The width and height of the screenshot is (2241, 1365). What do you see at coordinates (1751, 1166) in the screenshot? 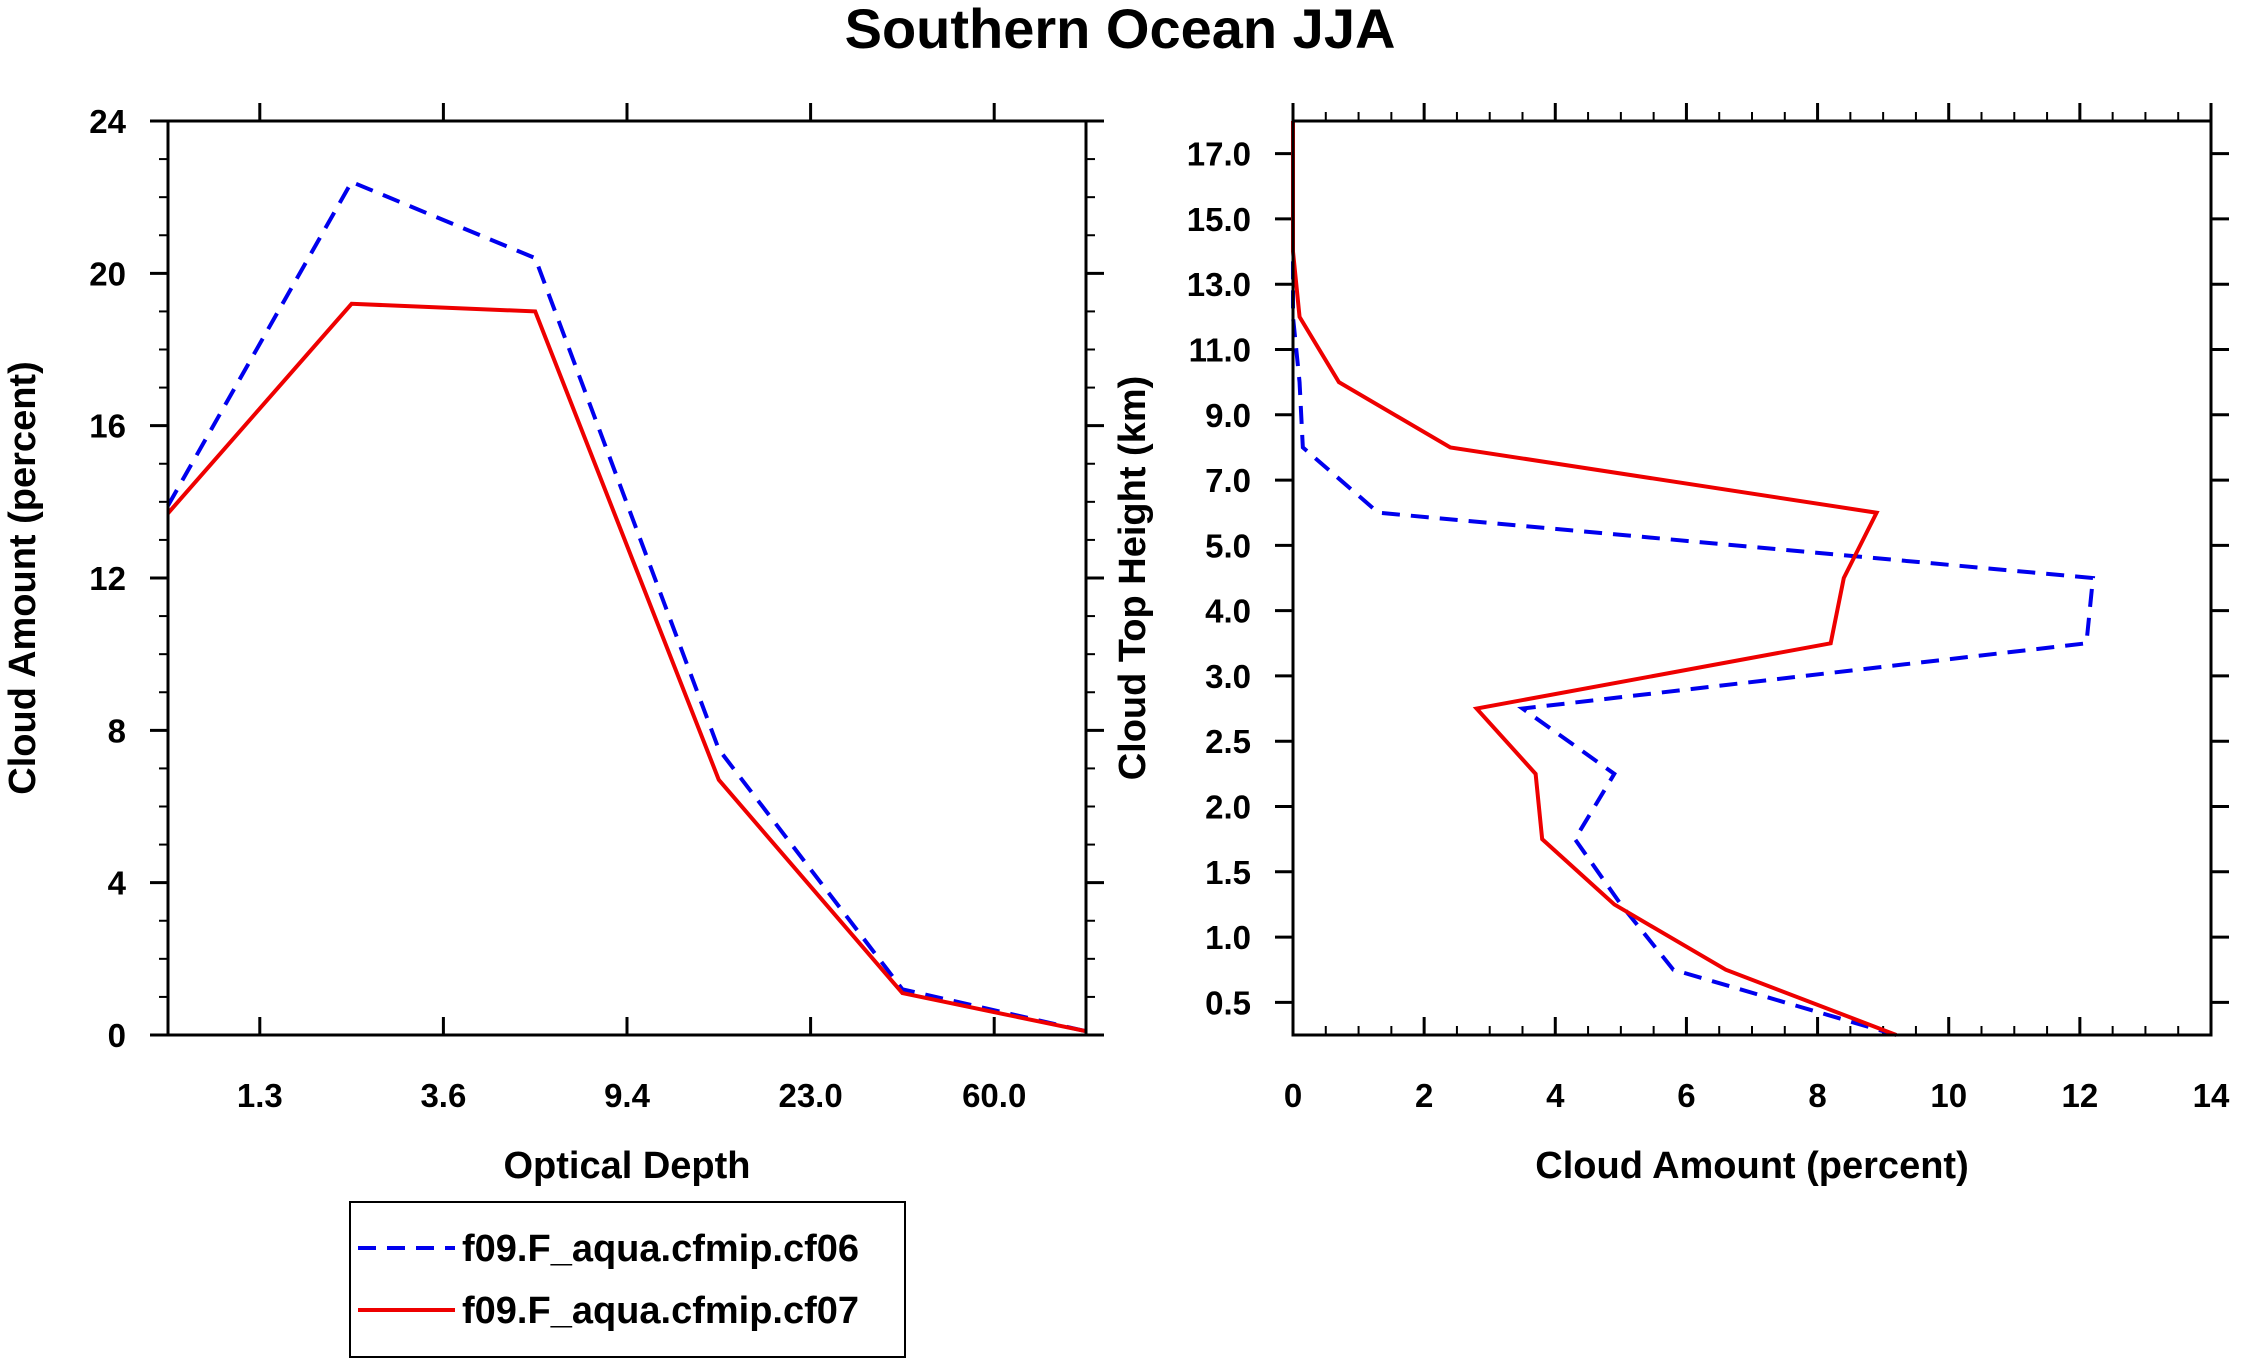
I see `right-x-axis-label: Cloud Amount (percent)` at bounding box center [1751, 1166].